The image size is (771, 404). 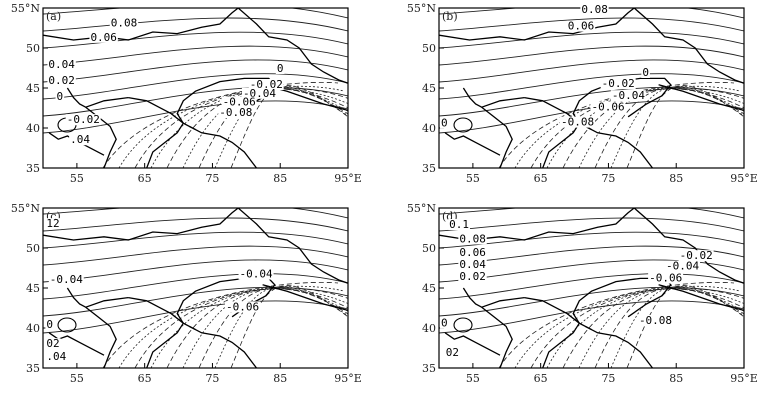 What do you see at coordinates (429, 328) in the screenshot?
I see `y-tick-label: 40` at bounding box center [429, 328].